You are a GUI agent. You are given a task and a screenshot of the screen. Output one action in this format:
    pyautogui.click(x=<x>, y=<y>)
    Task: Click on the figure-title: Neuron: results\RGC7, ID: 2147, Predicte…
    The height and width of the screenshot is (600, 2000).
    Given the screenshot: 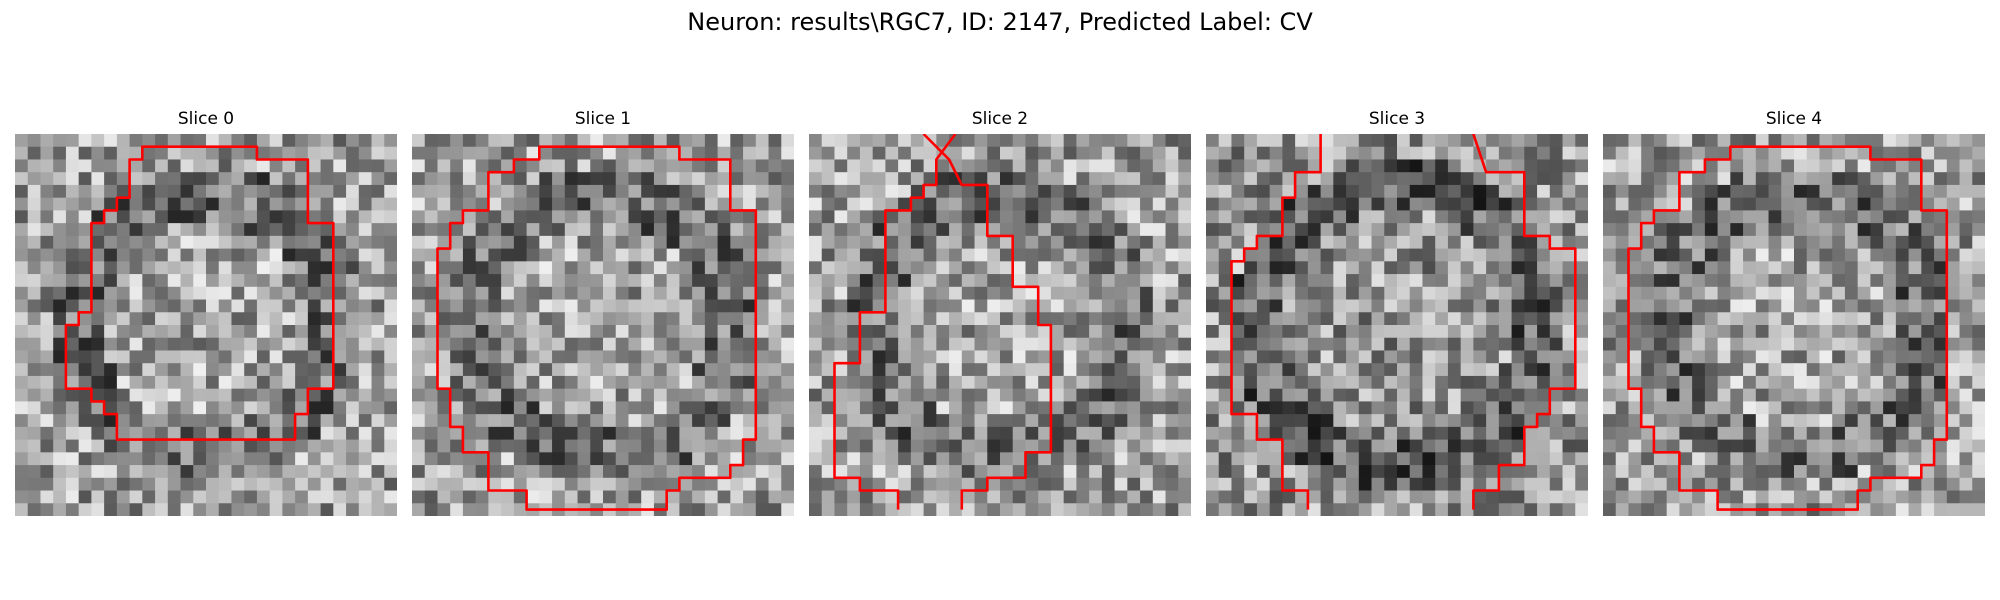 What is the action you would take?
    pyautogui.click(x=1000, y=22)
    